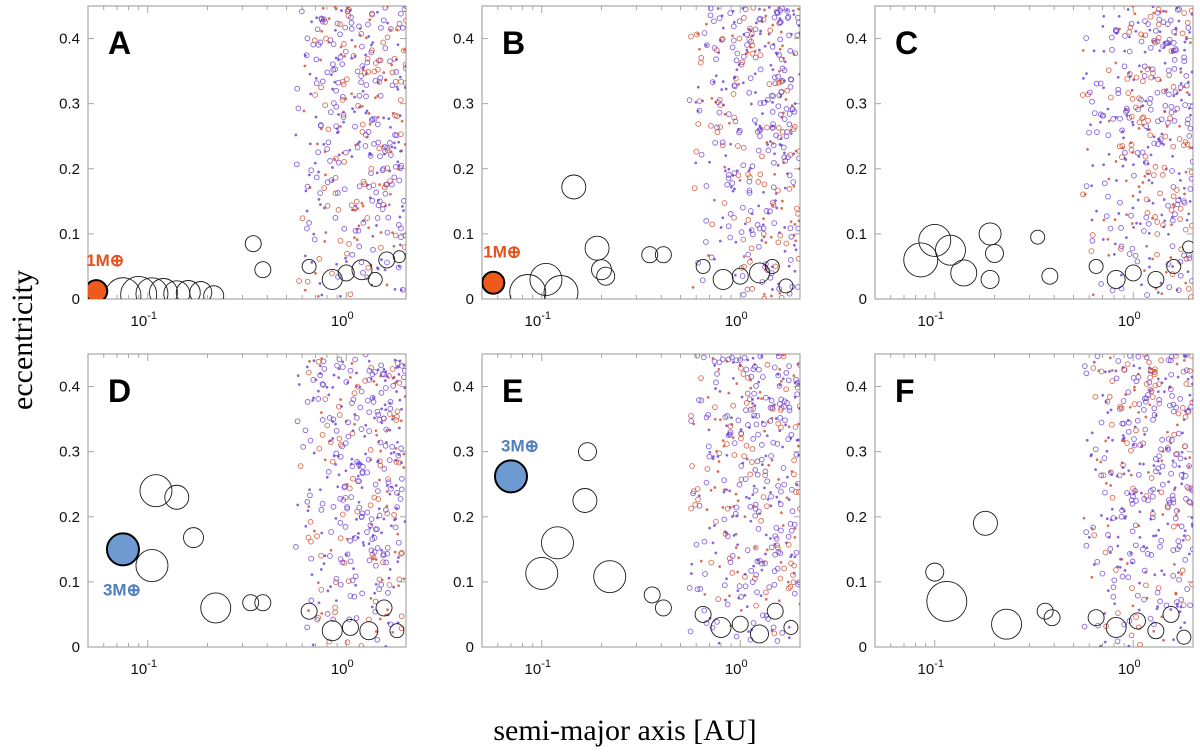  I want to click on x-tick-exponent: -1, so click(546, 664).